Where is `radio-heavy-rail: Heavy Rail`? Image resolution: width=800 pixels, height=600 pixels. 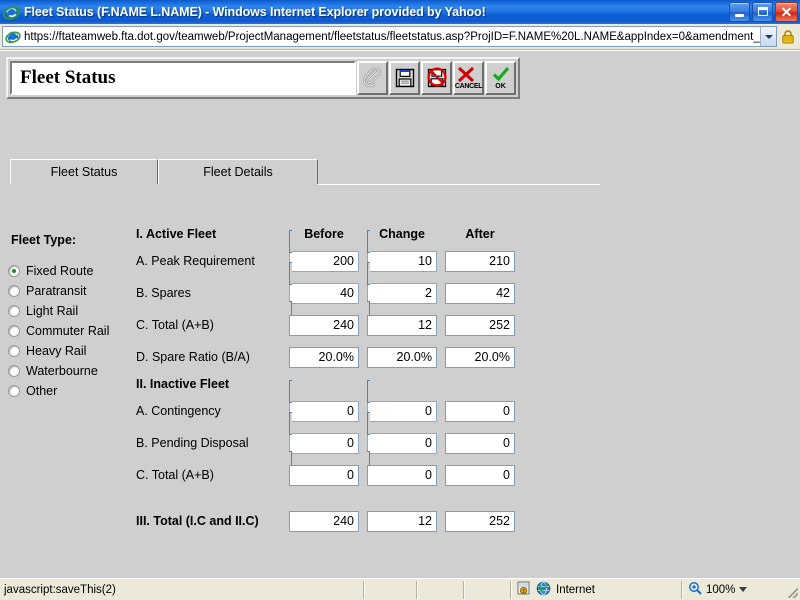
radio-heavy-rail: Heavy Rail is located at coordinates (69, 351).